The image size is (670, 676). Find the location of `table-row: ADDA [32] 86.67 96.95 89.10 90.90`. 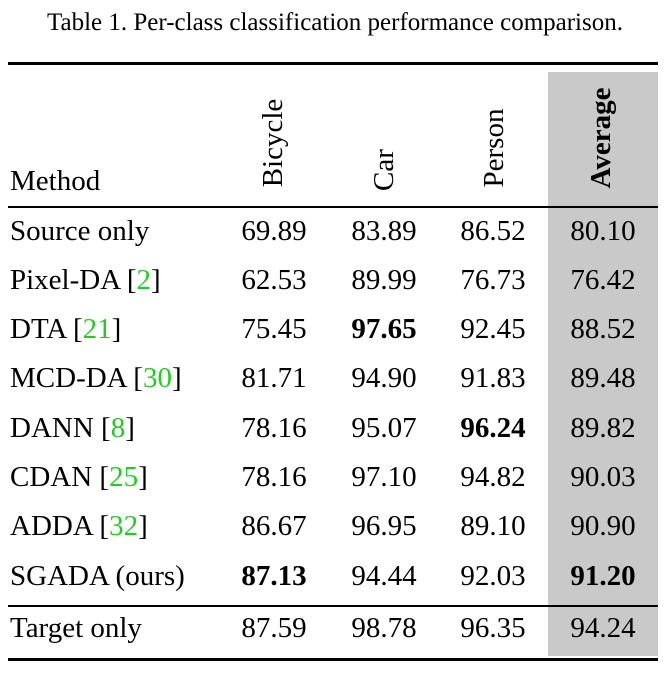

table-row: ADDA [32] 86.67 96.95 89.10 90.90 is located at coordinates (335, 526).